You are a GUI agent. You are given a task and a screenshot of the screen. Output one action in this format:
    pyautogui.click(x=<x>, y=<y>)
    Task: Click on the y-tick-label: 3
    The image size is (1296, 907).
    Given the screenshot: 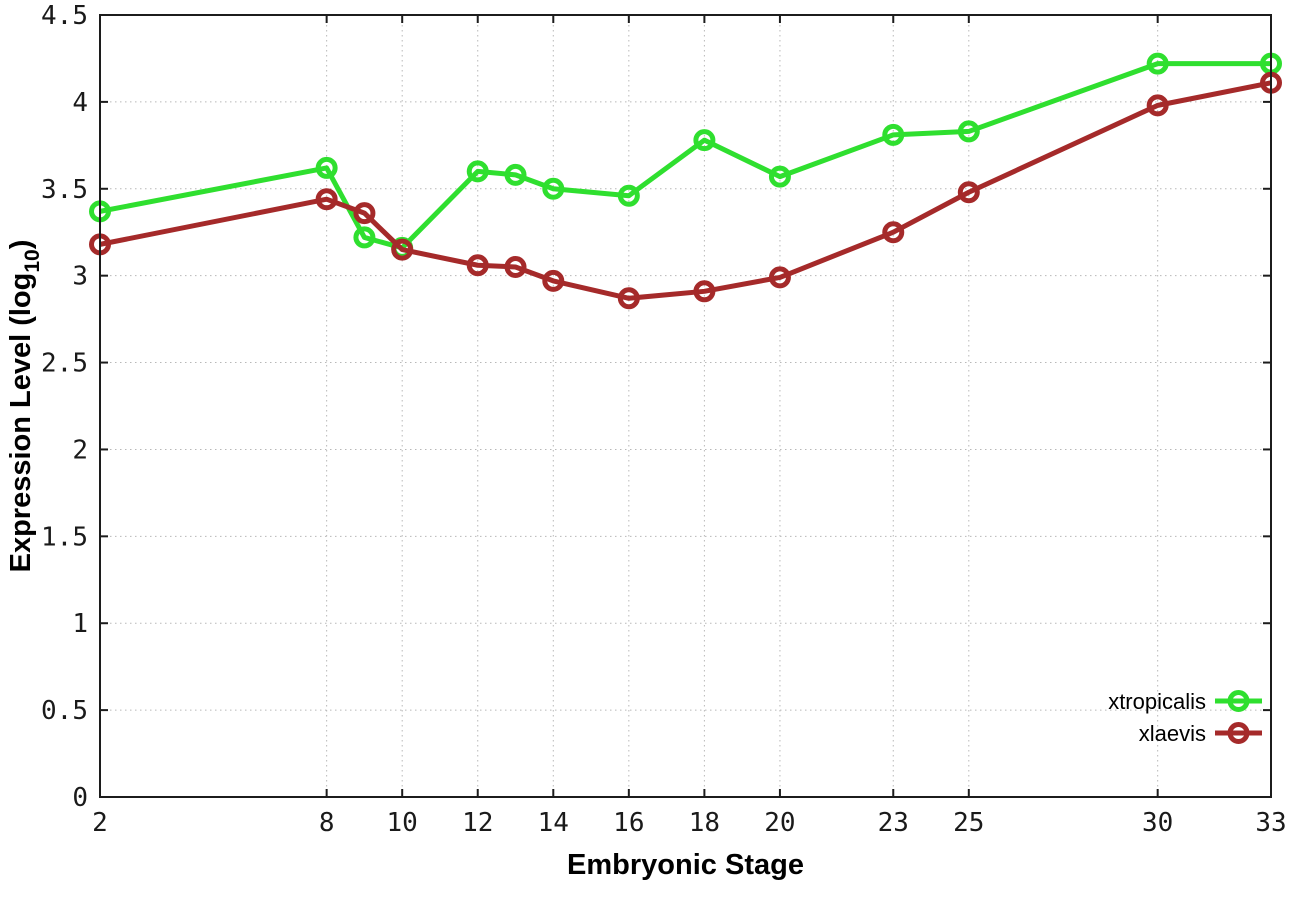 What is the action you would take?
    pyautogui.click(x=80, y=277)
    